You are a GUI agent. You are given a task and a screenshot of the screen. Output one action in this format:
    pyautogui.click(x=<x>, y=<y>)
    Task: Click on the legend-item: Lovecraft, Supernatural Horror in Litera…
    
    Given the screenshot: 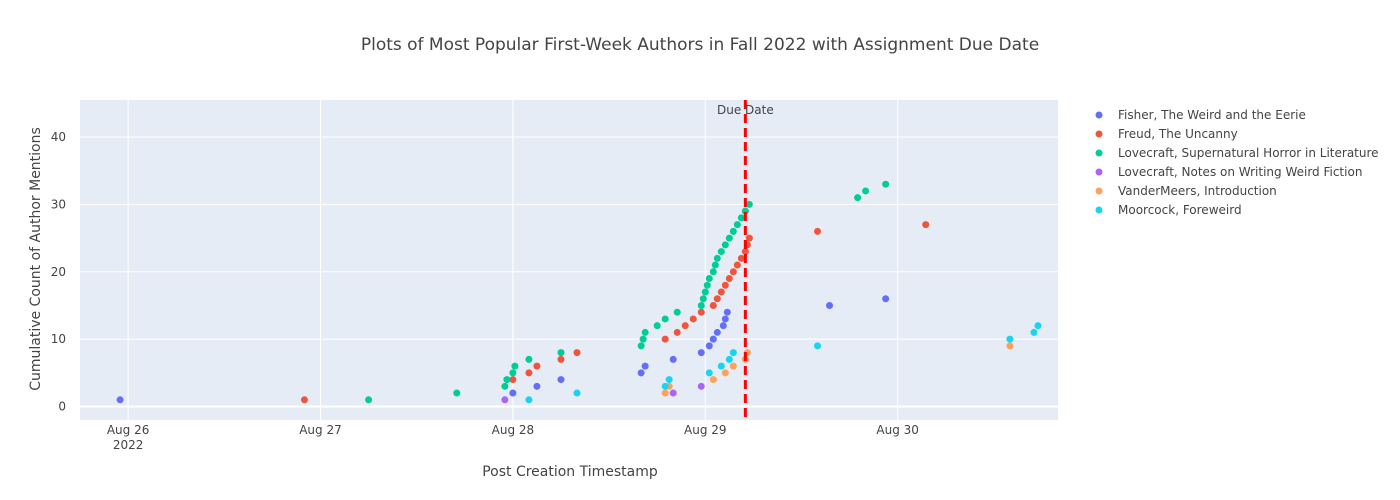 What is the action you would take?
    pyautogui.click(x=1237, y=153)
    